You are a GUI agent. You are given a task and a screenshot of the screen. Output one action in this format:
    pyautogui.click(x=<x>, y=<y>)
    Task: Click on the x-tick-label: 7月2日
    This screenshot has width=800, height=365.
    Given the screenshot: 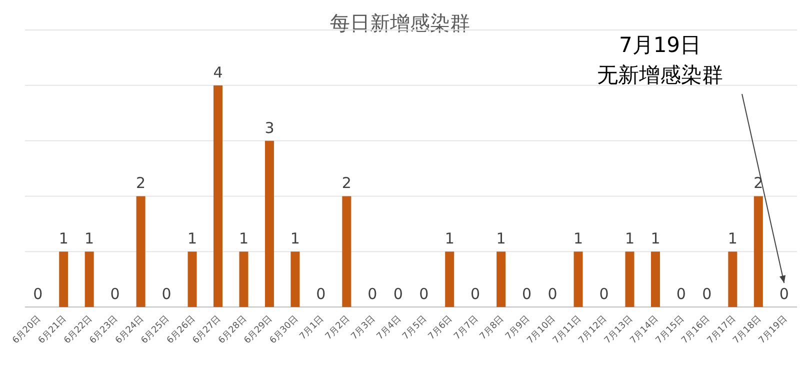 What is the action you would take?
    pyautogui.click(x=338, y=328)
    